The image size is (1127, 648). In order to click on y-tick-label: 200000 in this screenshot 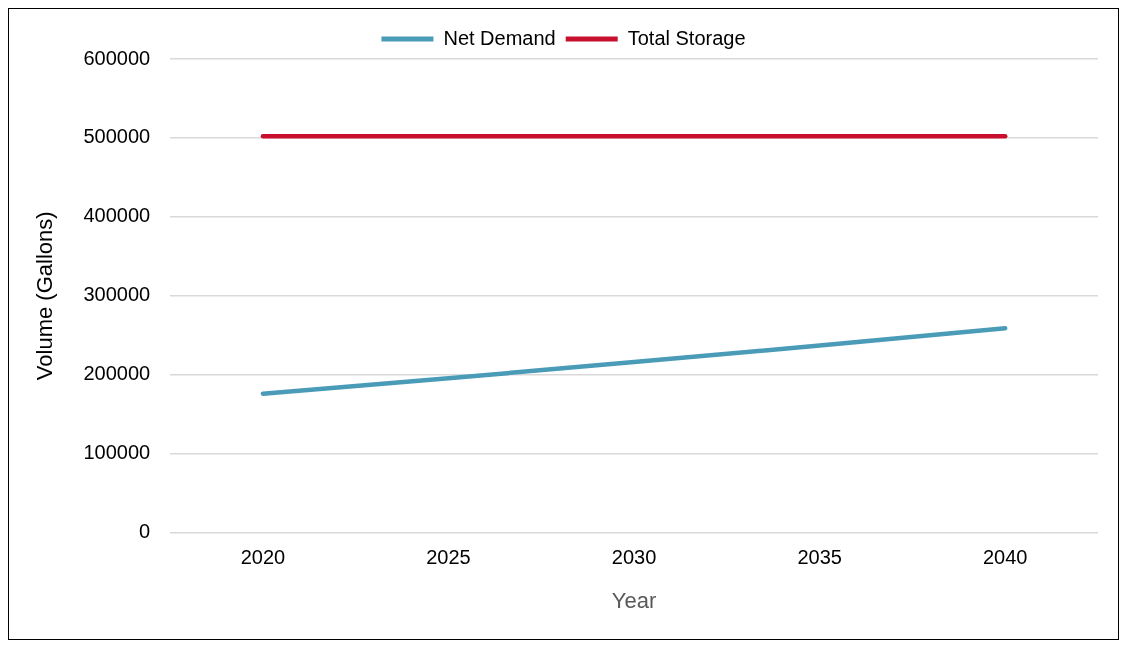, I will do `click(117, 373)`.